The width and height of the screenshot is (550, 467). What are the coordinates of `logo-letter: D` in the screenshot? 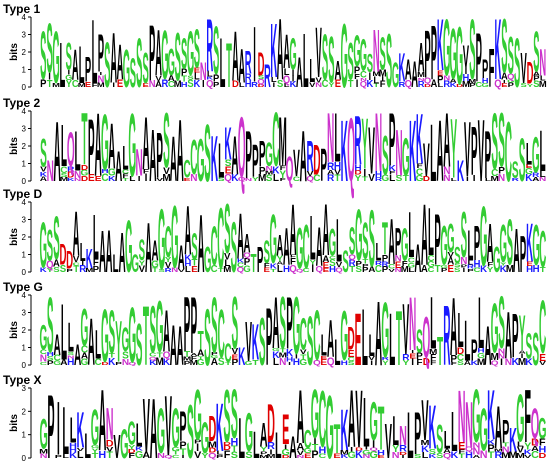 It's located at (69, 262).